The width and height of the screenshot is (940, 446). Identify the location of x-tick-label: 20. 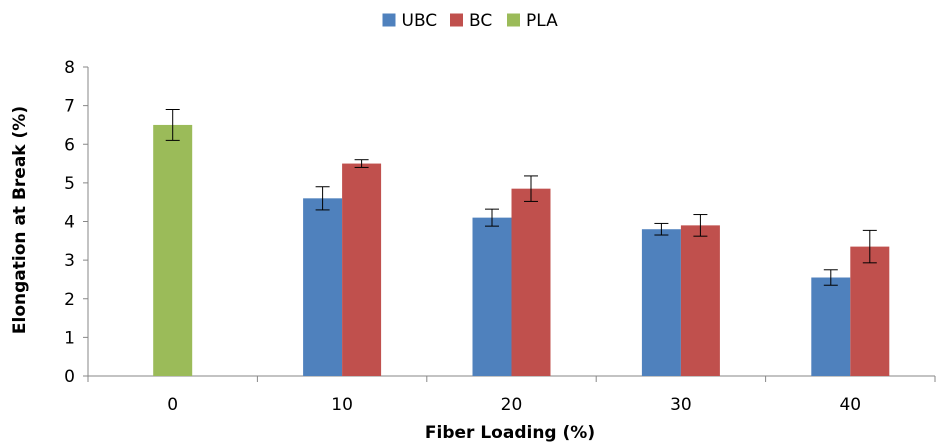
(512, 405).